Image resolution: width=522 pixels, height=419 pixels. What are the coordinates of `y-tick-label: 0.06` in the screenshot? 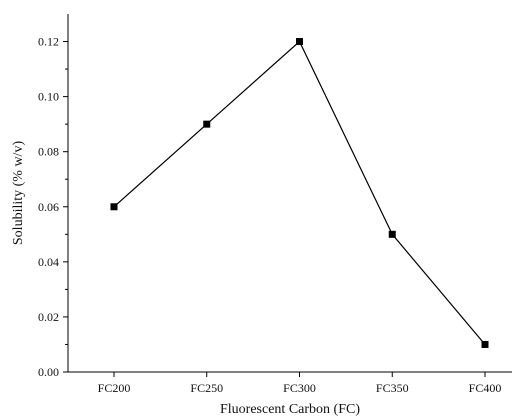 It's located at (48, 207).